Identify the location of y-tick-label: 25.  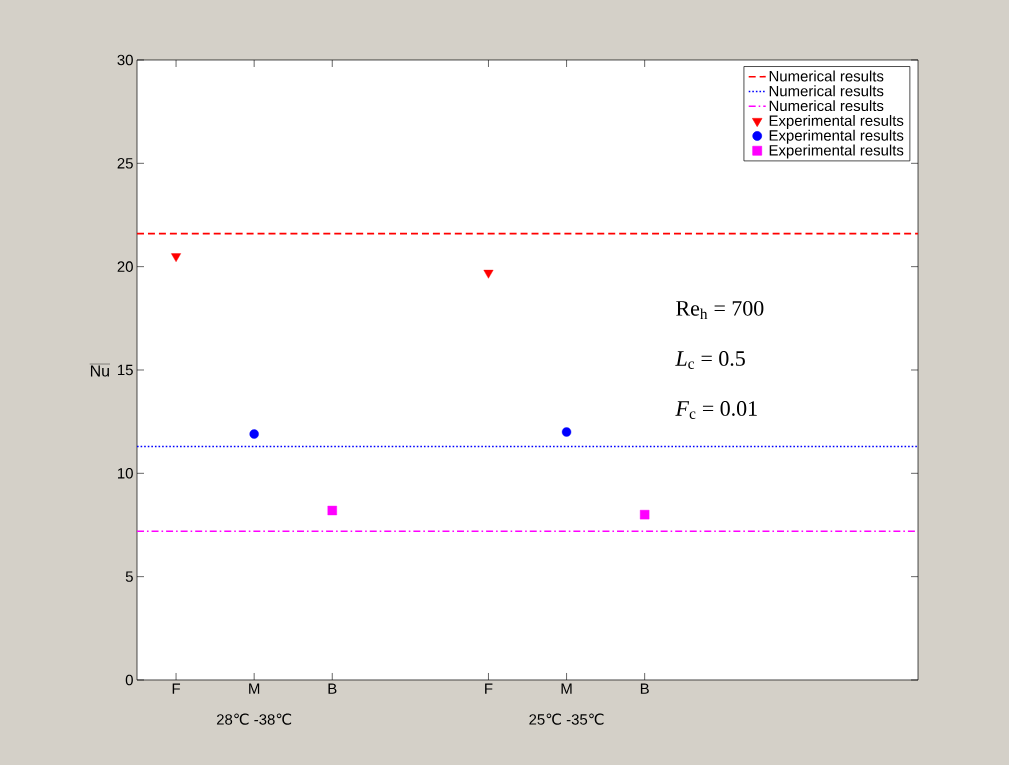
(125, 163).